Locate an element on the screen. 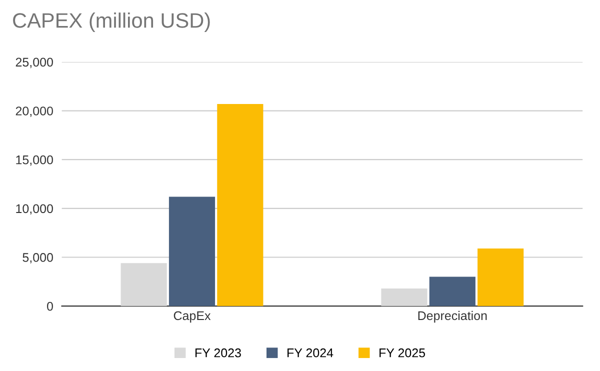 This screenshot has height=371, width=600. y-tick-label: 25,000 is located at coordinates (34, 63).